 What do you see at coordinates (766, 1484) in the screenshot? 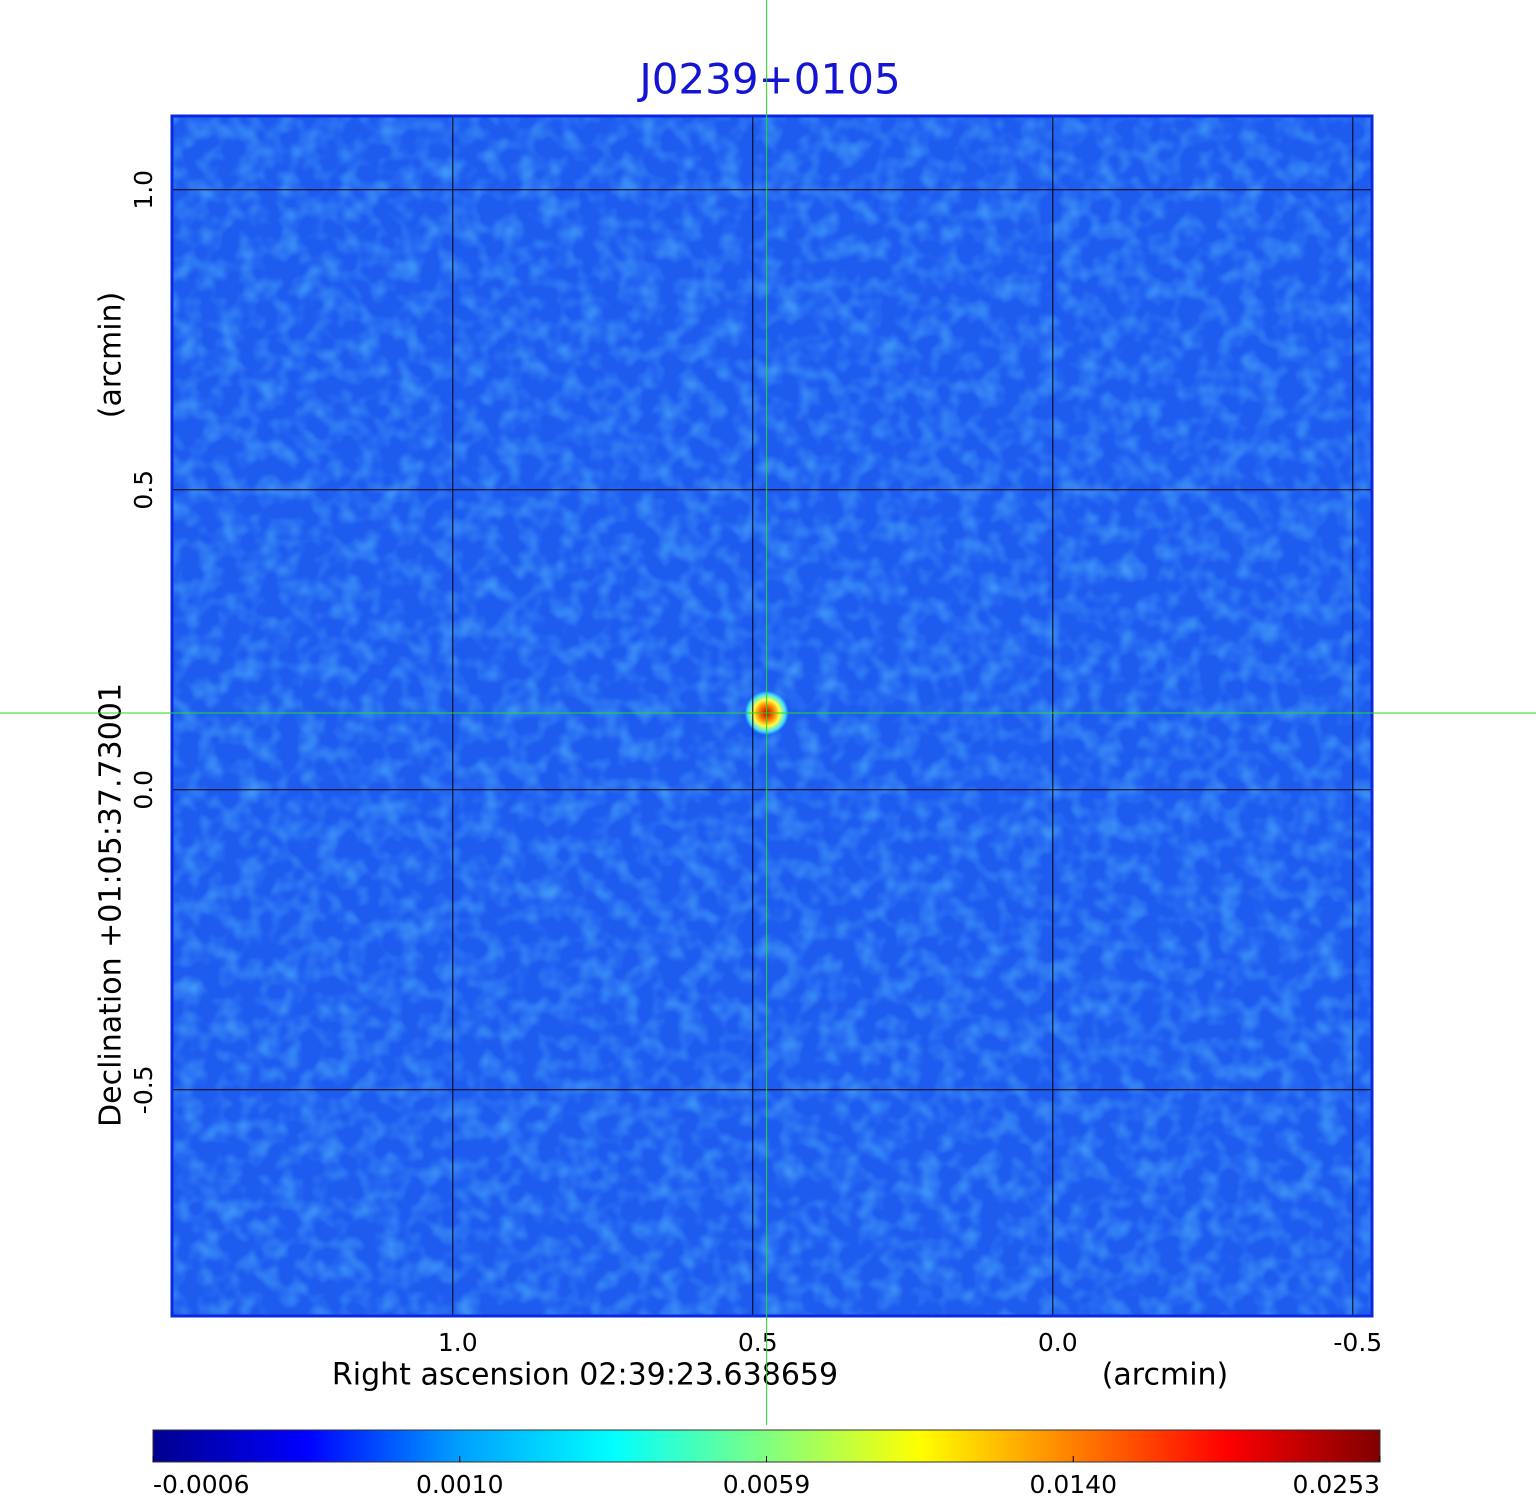
I see `colorbar-tick-label: 0.0059` at bounding box center [766, 1484].